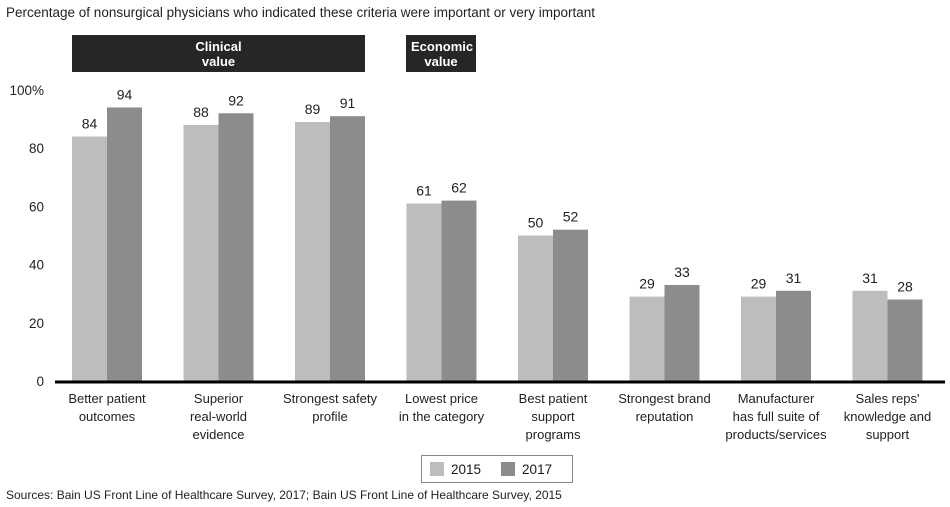 This screenshot has height=507, width=950. Describe the element at coordinates (90, 124) in the screenshot. I see `data-label-2015: 84` at that location.